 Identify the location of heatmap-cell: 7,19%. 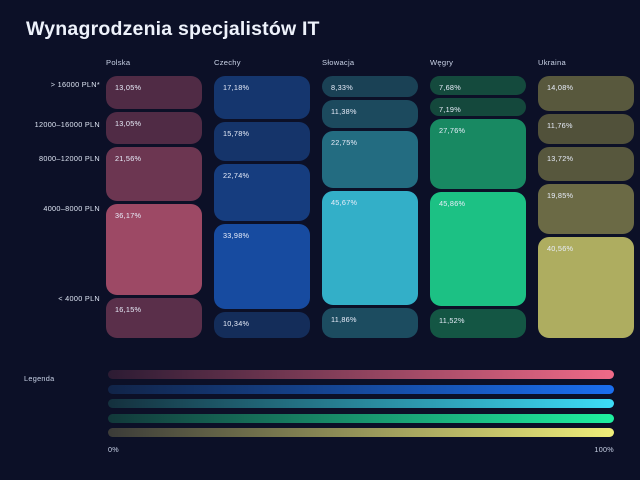
(478, 107).